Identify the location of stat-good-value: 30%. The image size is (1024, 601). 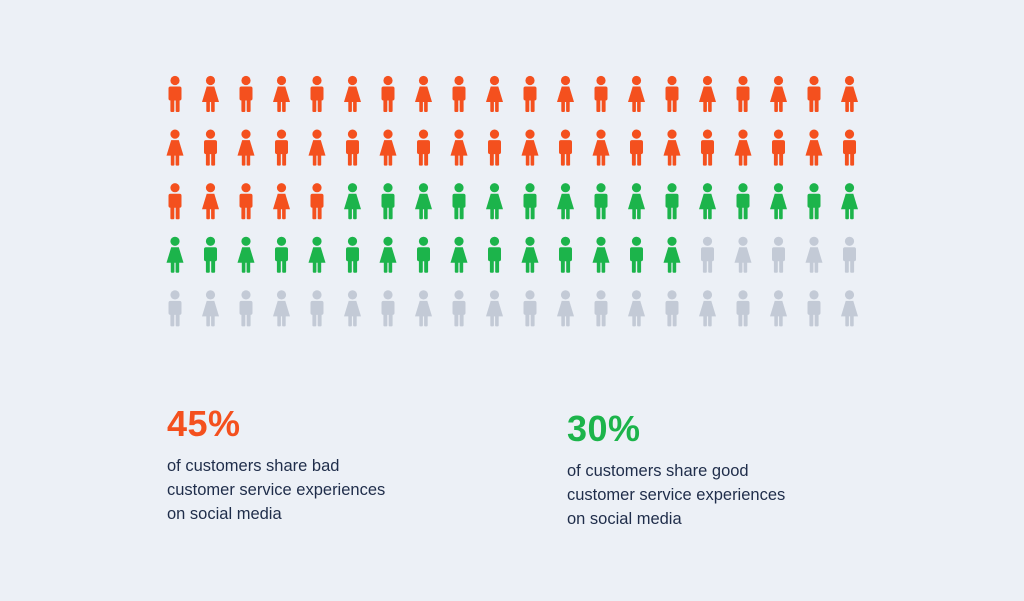
(604, 428).